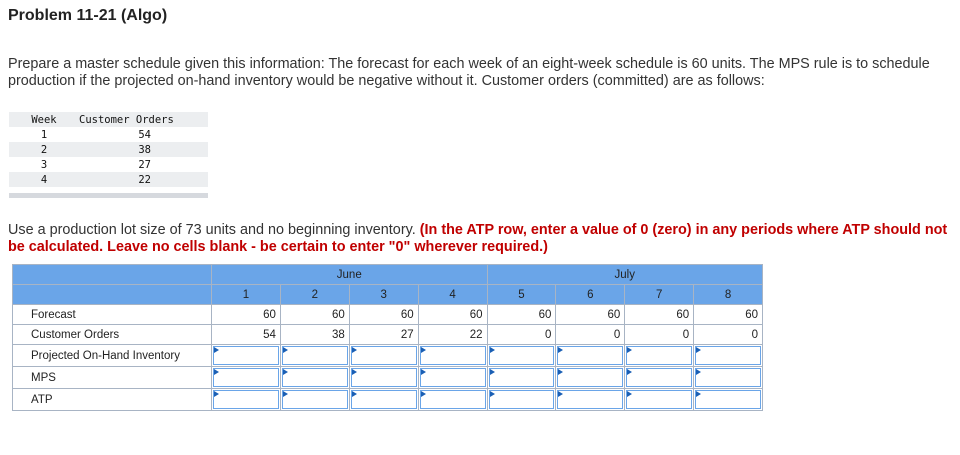  Describe the element at coordinates (246, 334) in the screenshot. I see `customer-orders-cell: 54` at that location.